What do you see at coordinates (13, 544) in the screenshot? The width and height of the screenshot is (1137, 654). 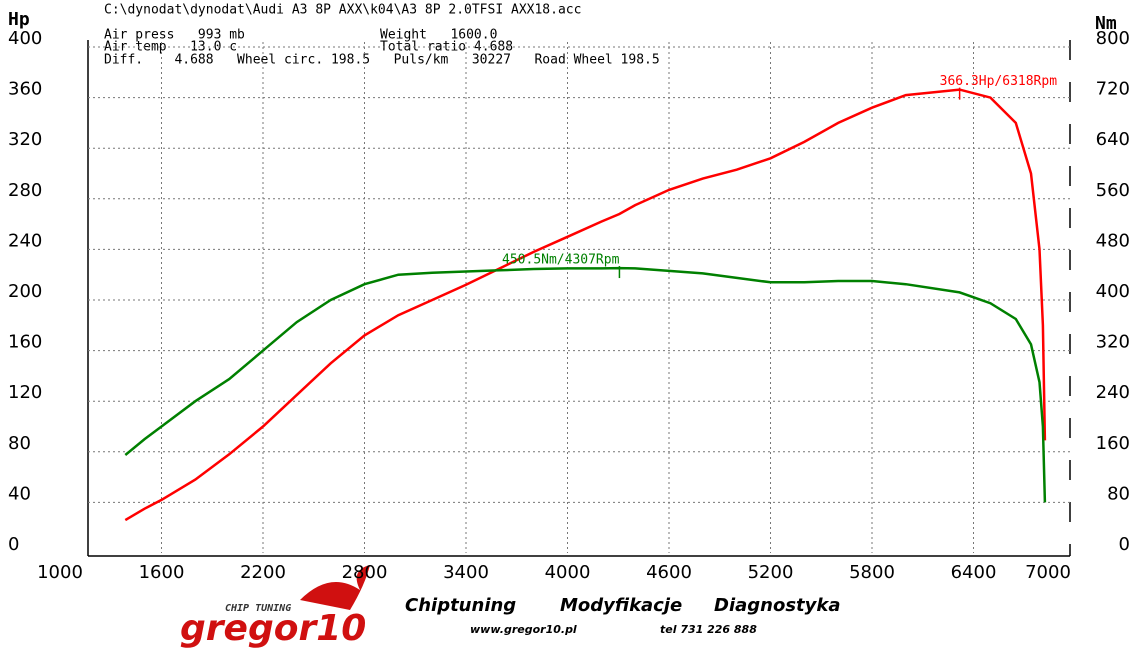 I see `y-tick-label: 0` at bounding box center [13, 544].